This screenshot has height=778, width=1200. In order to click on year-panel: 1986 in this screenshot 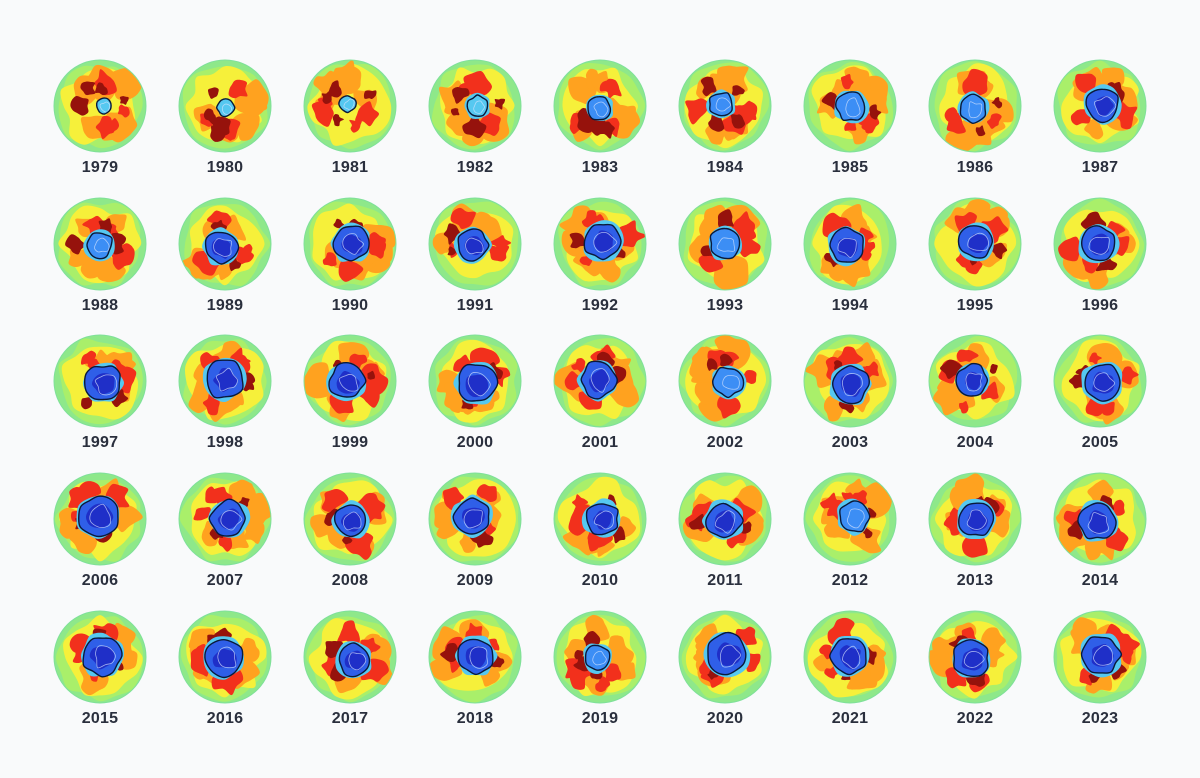, I will do `click(975, 127)`.